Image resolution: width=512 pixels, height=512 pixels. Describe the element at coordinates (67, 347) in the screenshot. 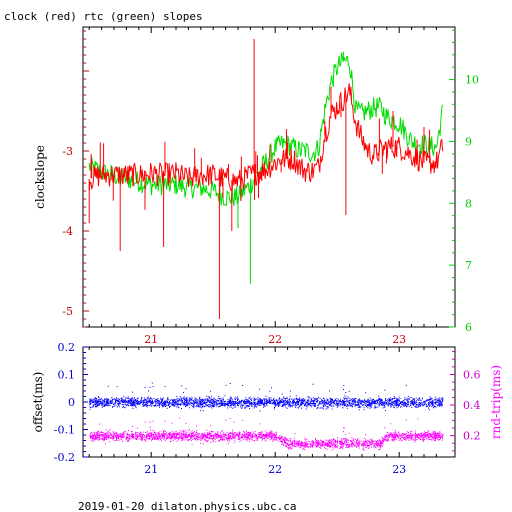

I see `offset-y-tick-label: 0.2` at that location.